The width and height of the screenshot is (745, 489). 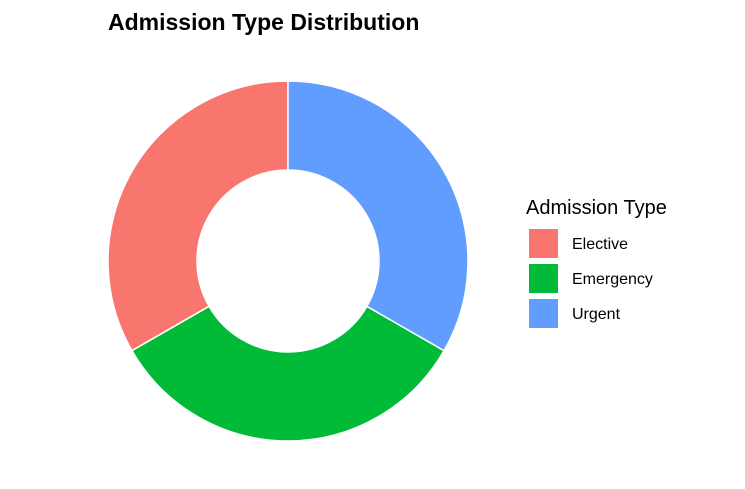 I want to click on legend: Admission Type Elective Emergency Urgent, so click(x=596, y=262).